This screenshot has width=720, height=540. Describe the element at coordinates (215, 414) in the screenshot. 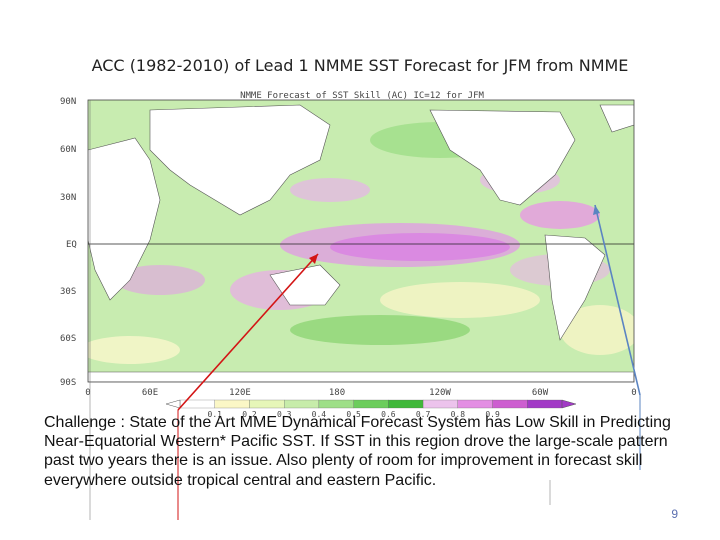

I see `colorbar-tick-label: 0.1` at that location.